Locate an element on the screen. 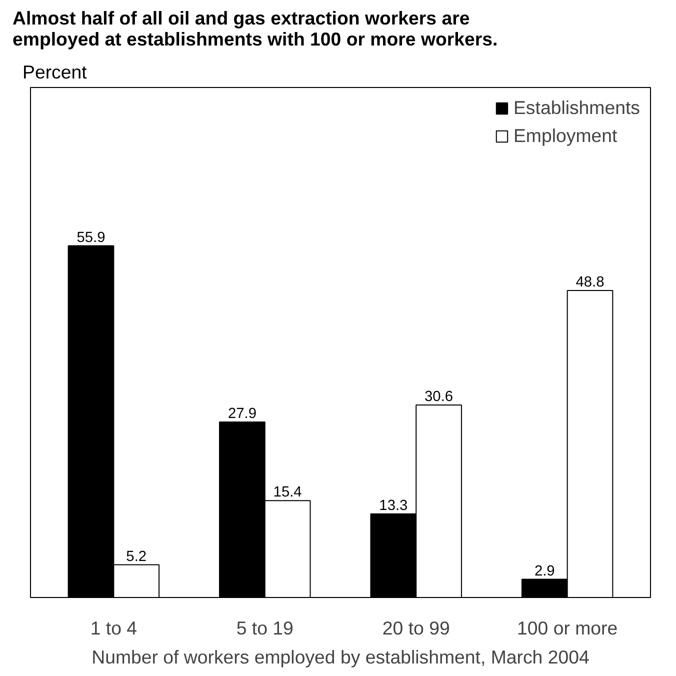  data-label: 5.2 is located at coordinates (136, 556).